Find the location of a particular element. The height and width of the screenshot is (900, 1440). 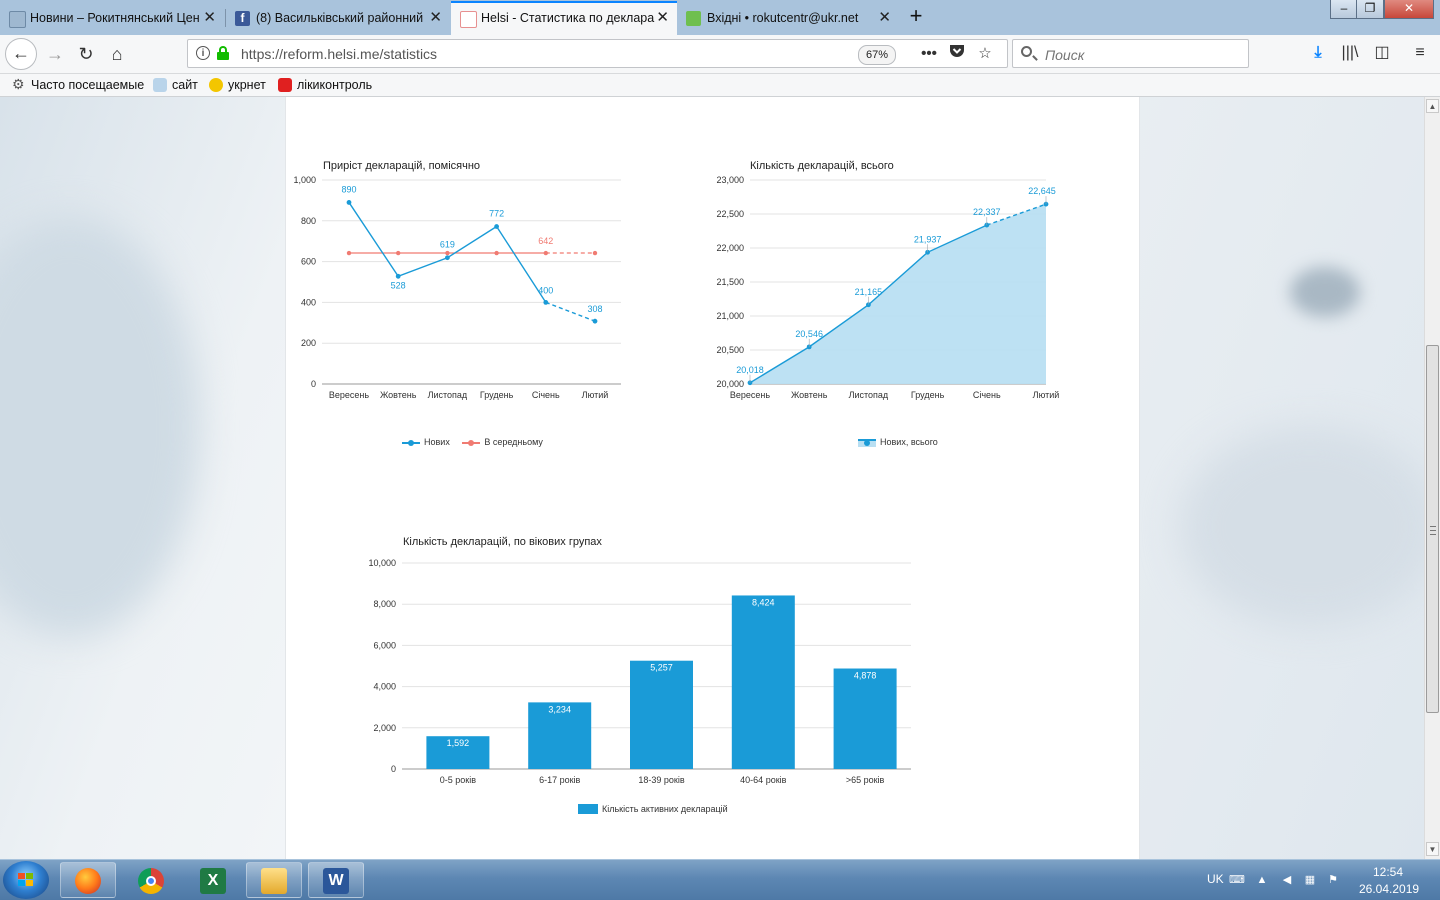

vertical-scrollbar: ▲ ▼ is located at coordinates (1432, 478).